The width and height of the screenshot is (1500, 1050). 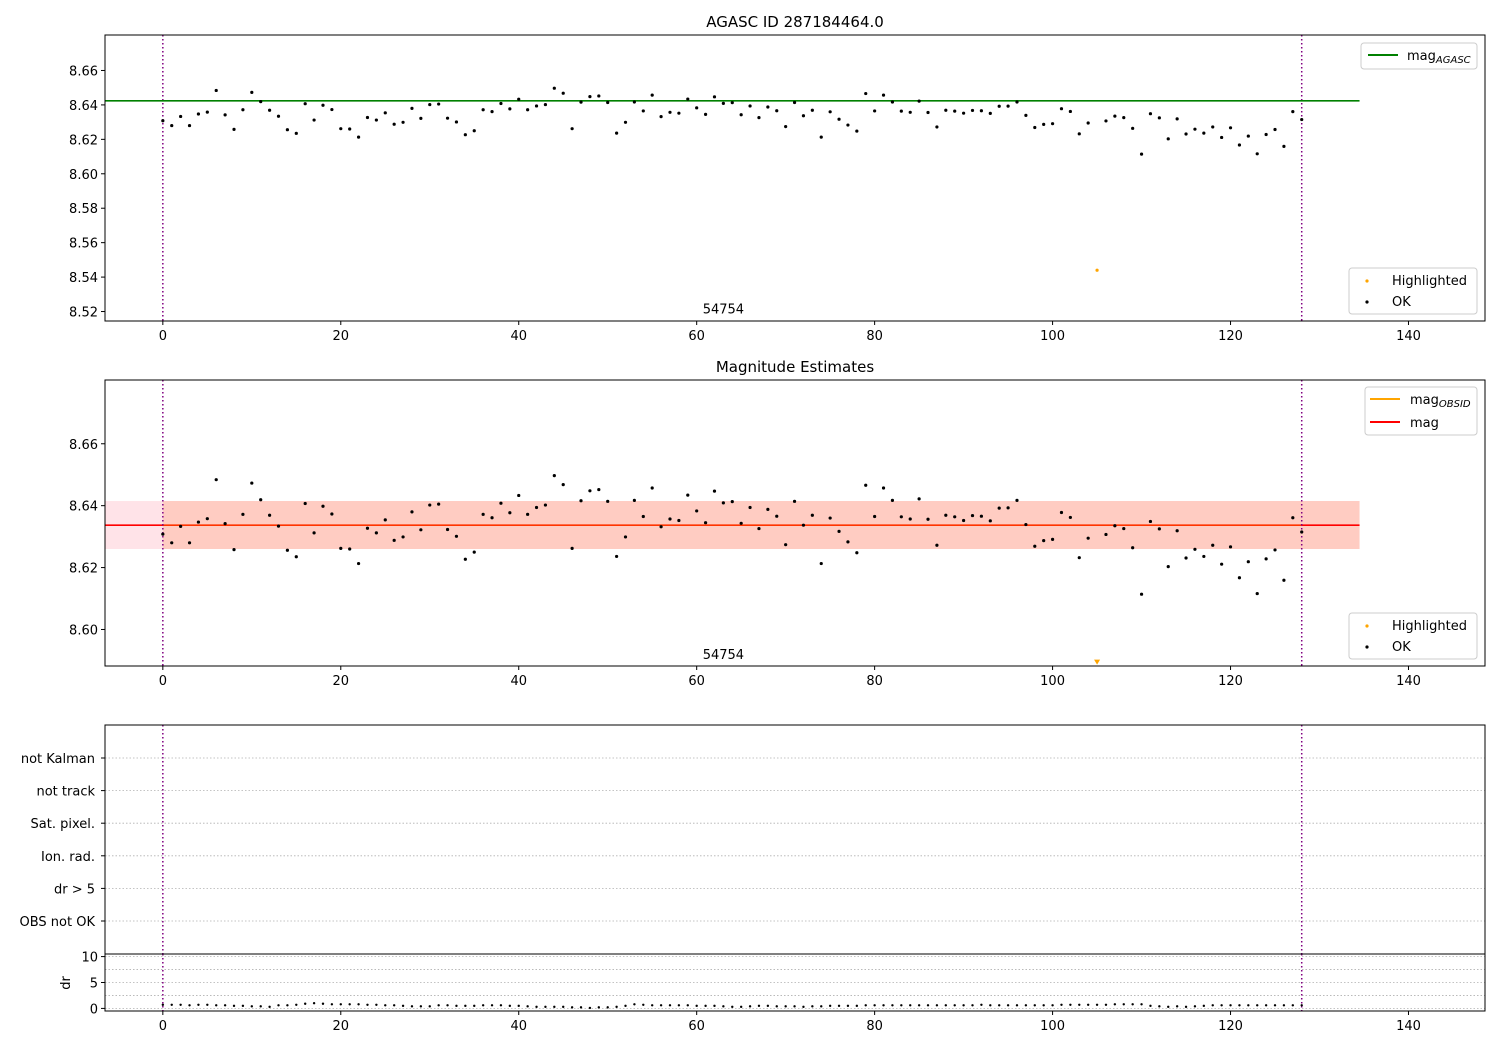 What do you see at coordinates (83, 569) in the screenshot?
I see `y-tick-label: 8.62` at bounding box center [83, 569].